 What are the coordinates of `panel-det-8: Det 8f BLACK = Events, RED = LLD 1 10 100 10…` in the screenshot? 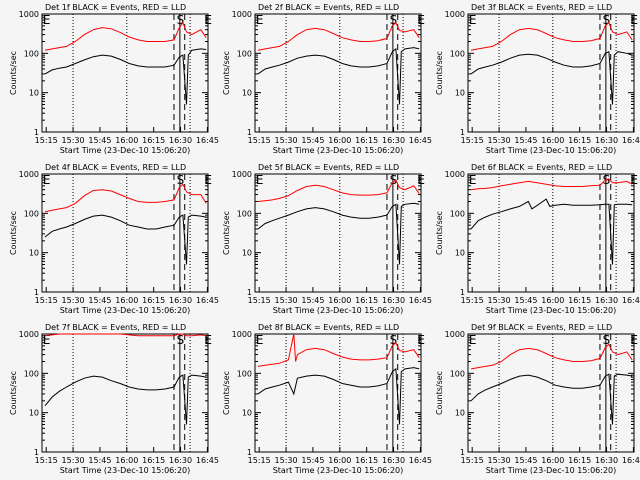 It's located at (327, 399).